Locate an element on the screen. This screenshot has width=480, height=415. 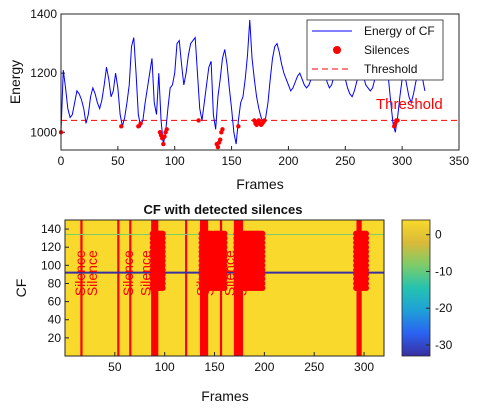
cf-x-tick-label: 150 is located at coordinates (215, 367).